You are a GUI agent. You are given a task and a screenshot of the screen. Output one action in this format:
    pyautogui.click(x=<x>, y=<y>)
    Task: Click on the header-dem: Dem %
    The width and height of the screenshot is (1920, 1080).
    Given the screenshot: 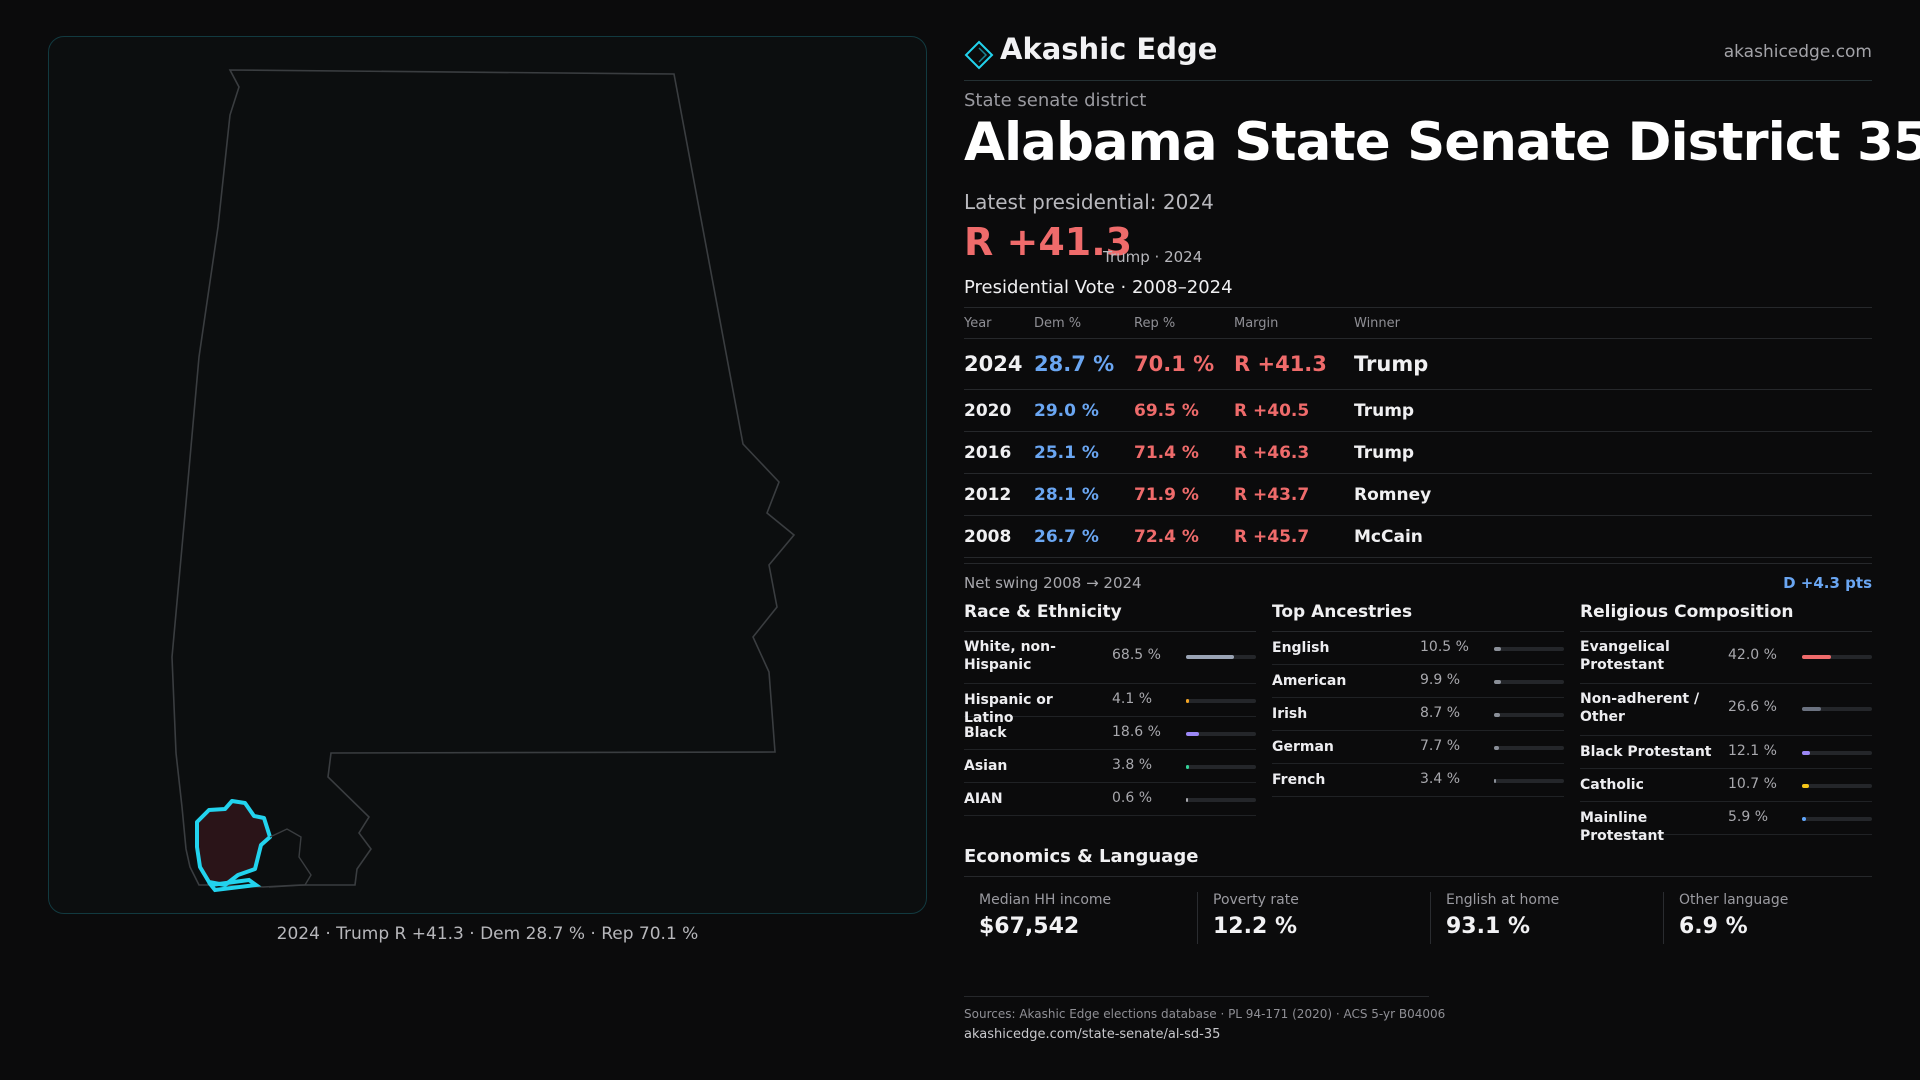 What is the action you would take?
    pyautogui.click(x=1058, y=323)
    